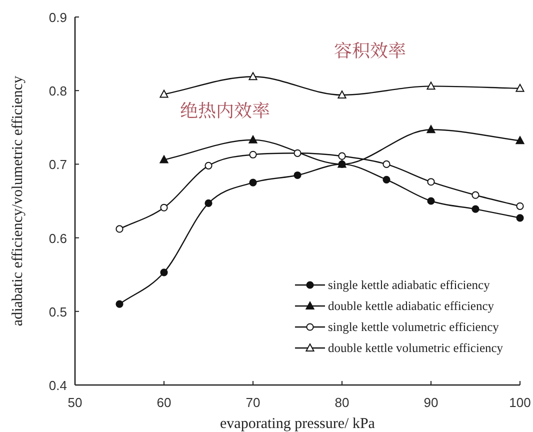 This screenshot has height=432, width=533. Describe the element at coordinates (342, 402) in the screenshot. I see `x-tick-label: 80` at that location.